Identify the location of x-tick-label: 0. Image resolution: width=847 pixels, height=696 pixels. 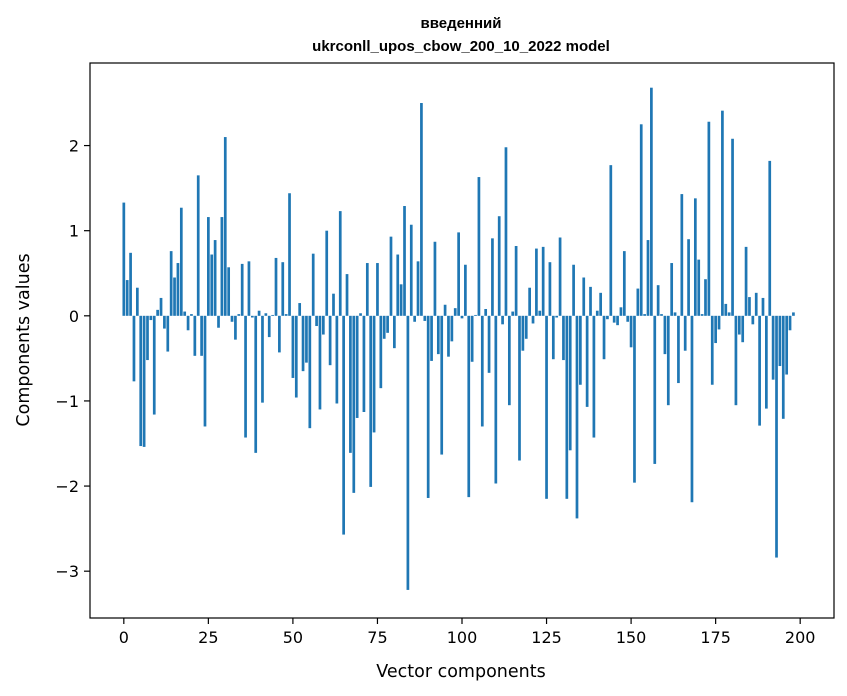
(124, 637).